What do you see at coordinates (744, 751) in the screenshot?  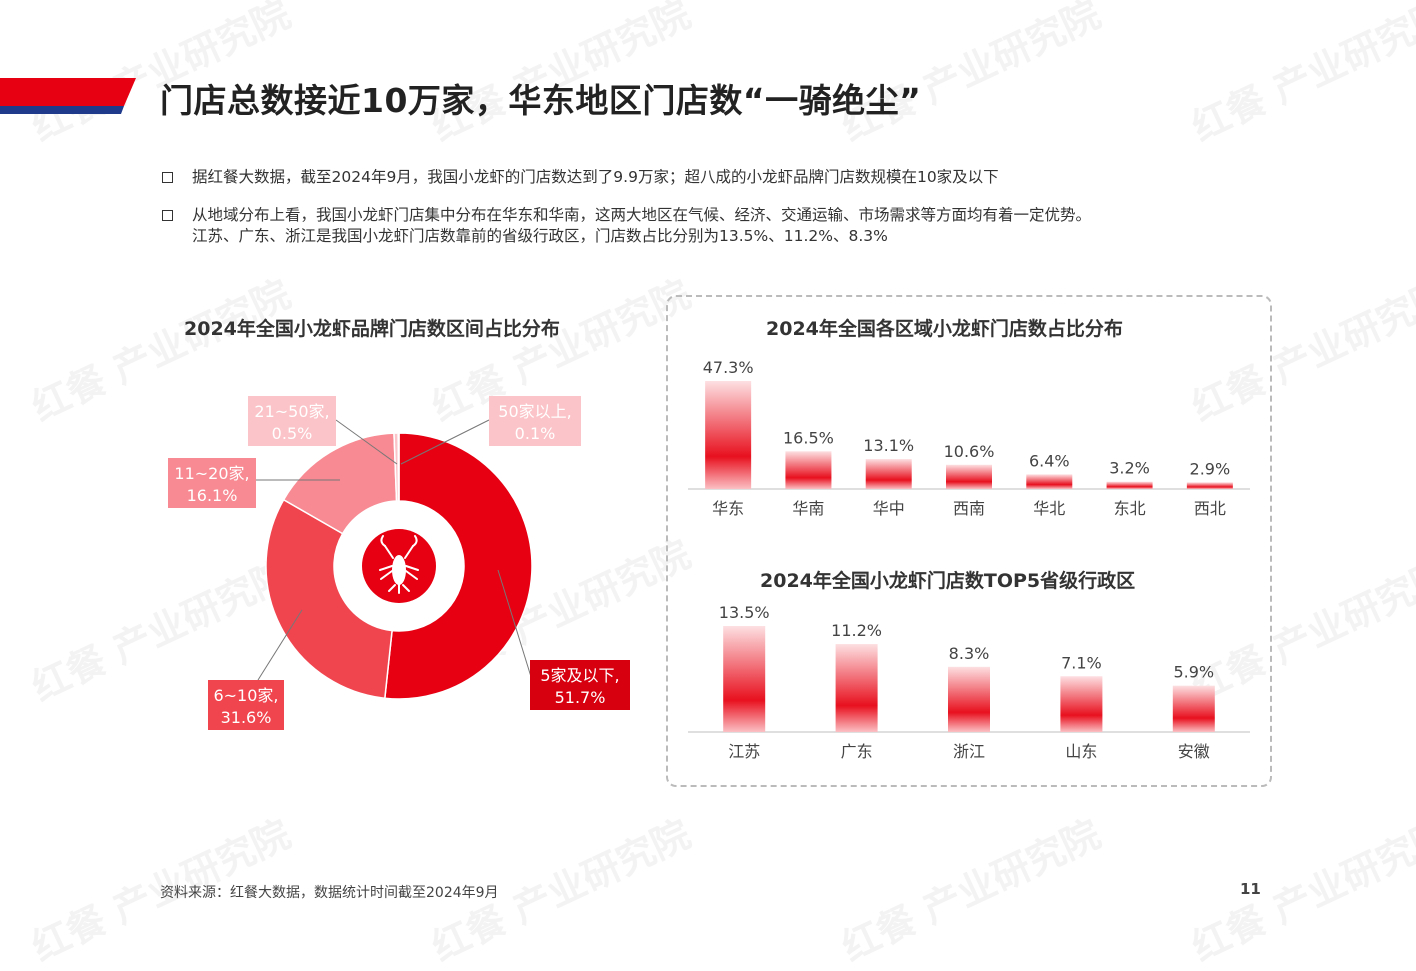 I see `x-tick-label: 江苏` at bounding box center [744, 751].